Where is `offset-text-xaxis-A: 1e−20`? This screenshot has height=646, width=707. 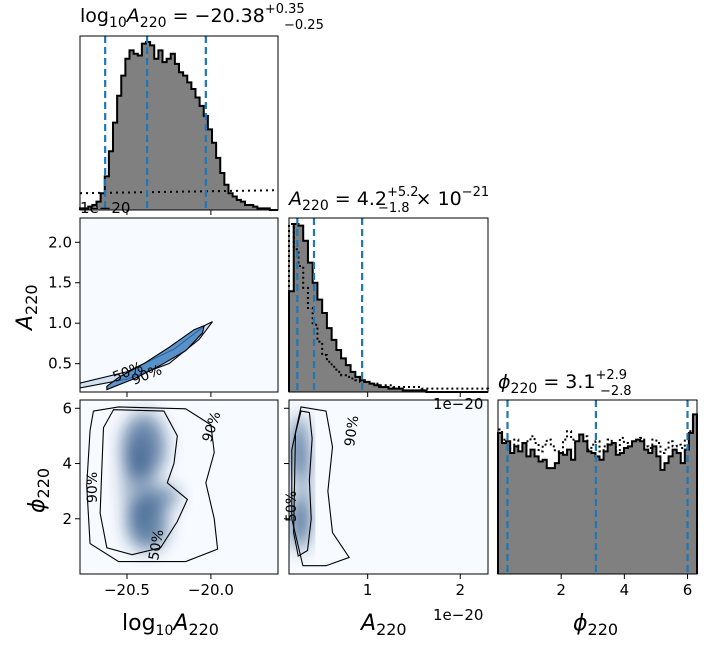 offset-text-xaxis-A: 1e−20 is located at coordinates (458, 615).